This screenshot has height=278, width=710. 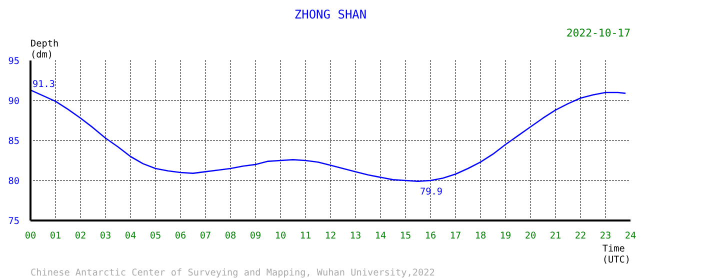 I want to click on x-axis-title: Time (UTC), so click(x=616, y=255).